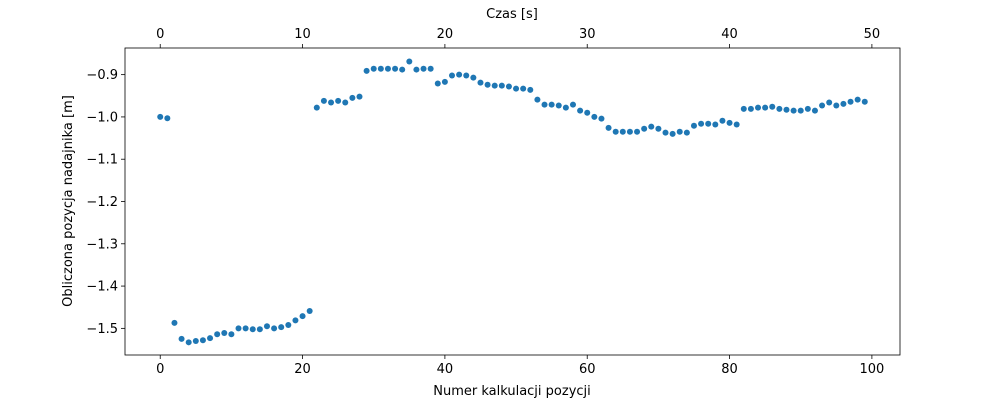 The width and height of the screenshot is (1000, 404). I want to click on top-tick-label: 0, so click(160, 34).